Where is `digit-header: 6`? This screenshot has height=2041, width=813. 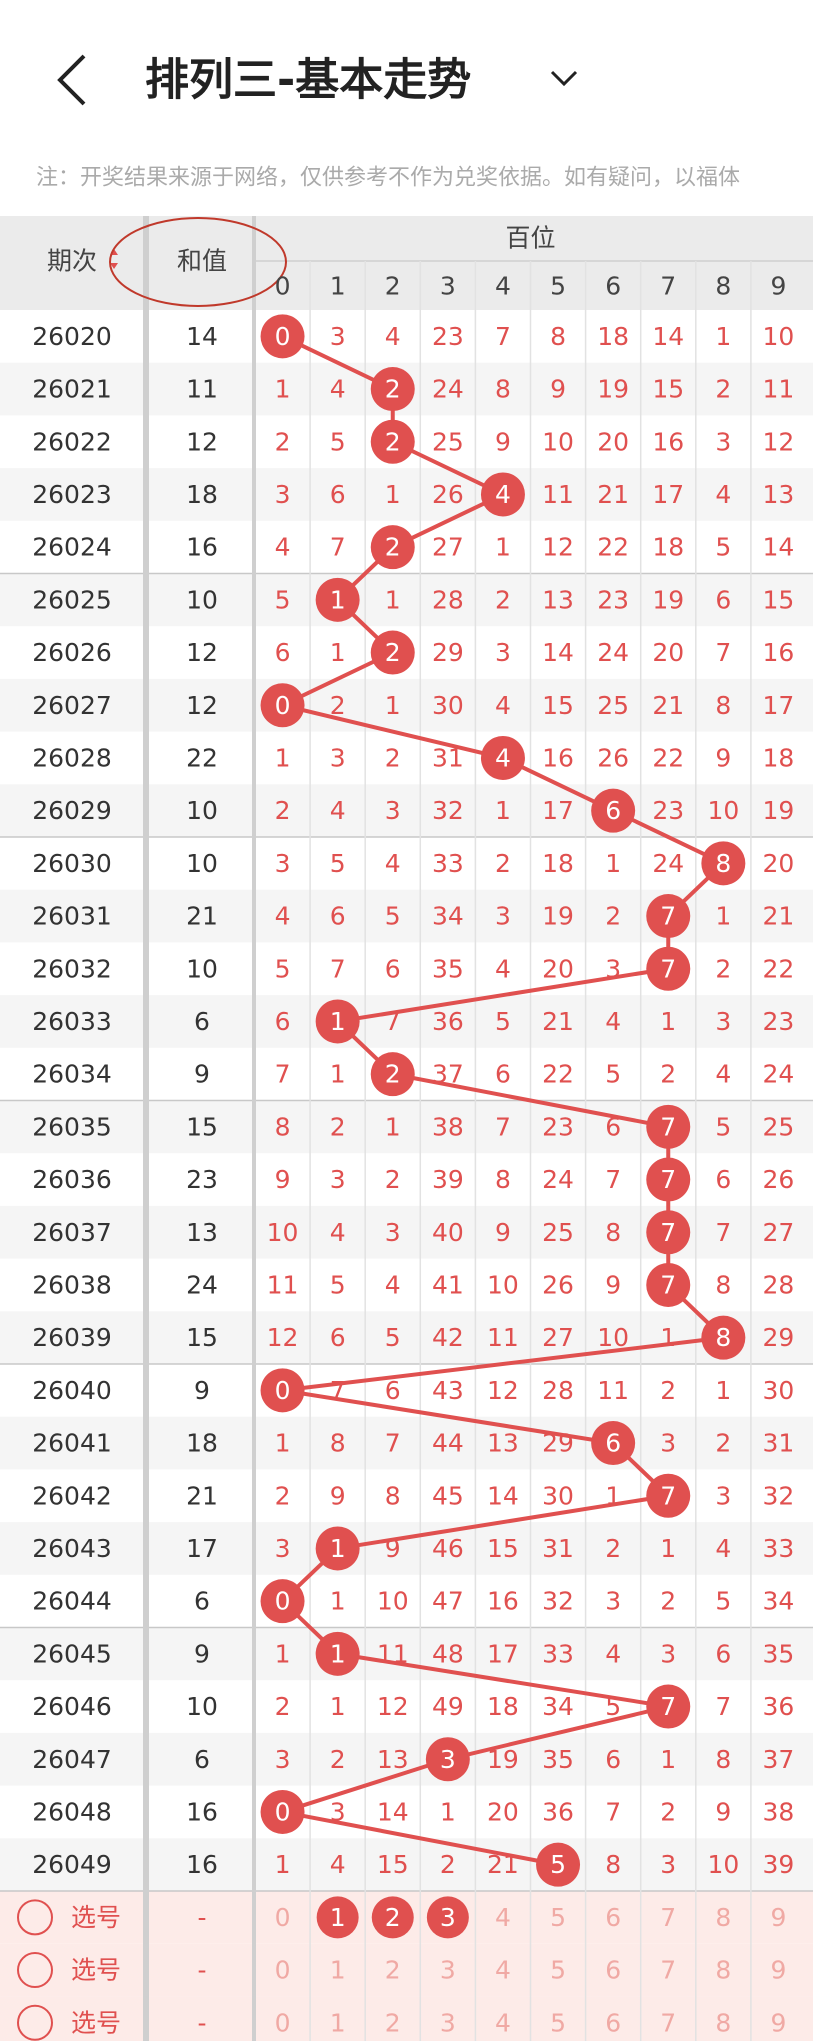 digit-header: 6 is located at coordinates (613, 286).